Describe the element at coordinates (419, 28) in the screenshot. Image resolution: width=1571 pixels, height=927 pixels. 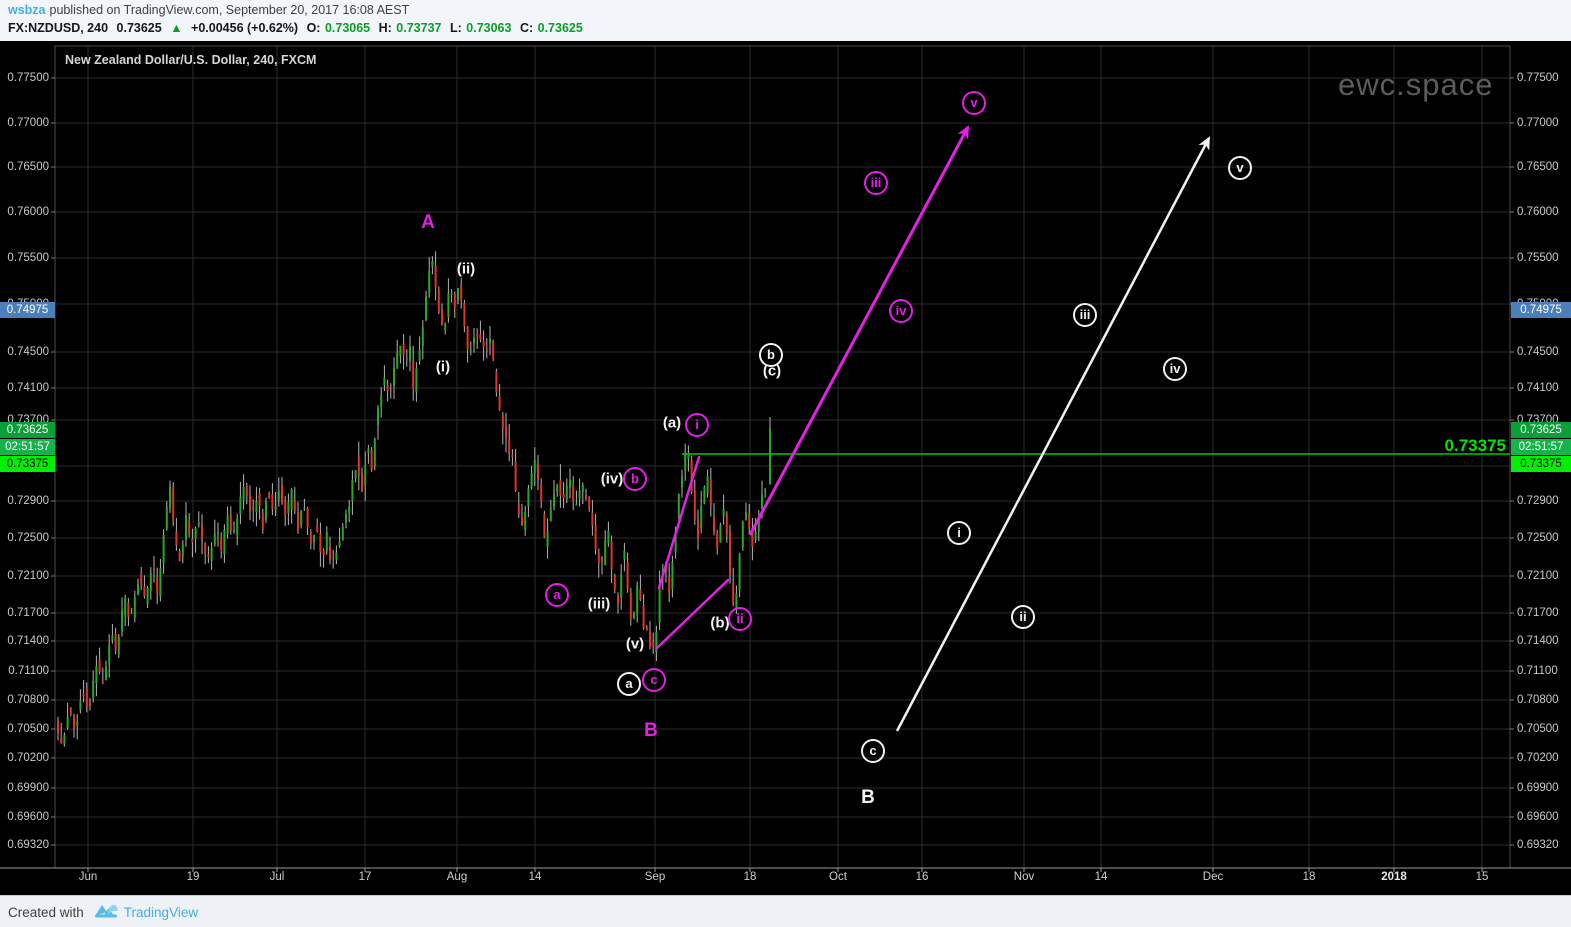
I see `high-value: 0.73737` at that location.